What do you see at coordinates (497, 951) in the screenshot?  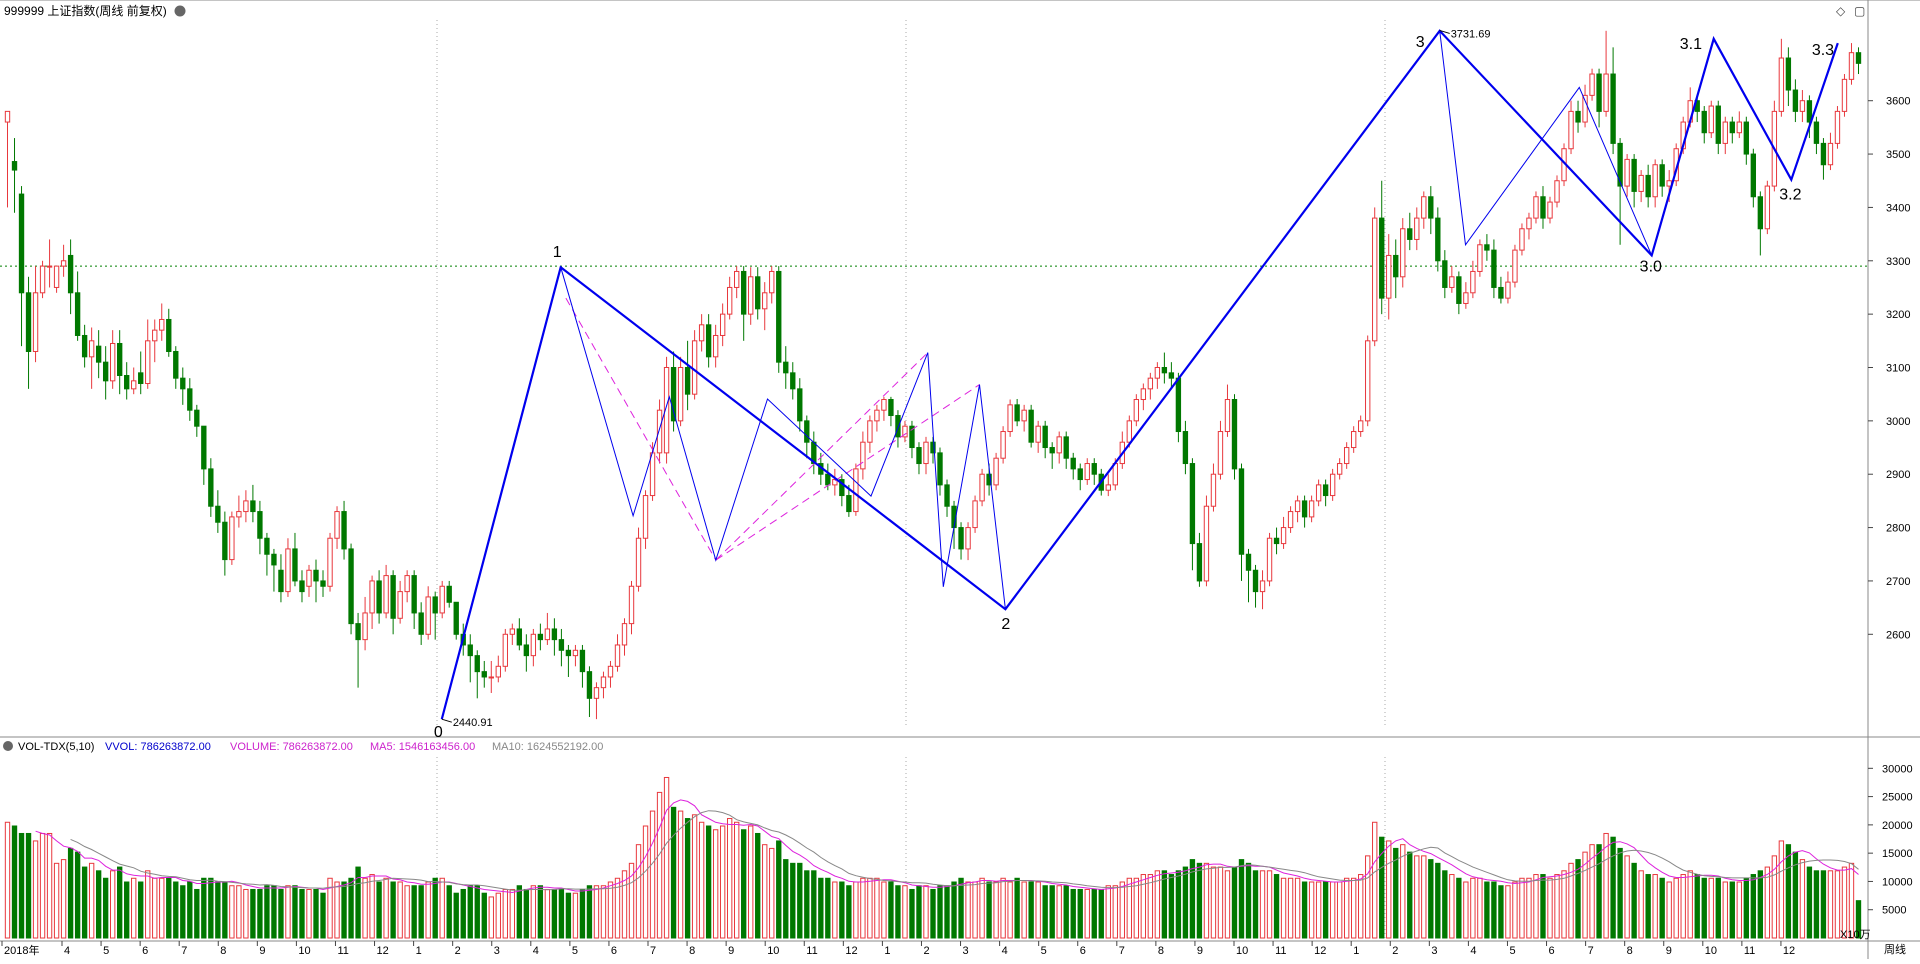 I see `time-axis-label: 3` at bounding box center [497, 951].